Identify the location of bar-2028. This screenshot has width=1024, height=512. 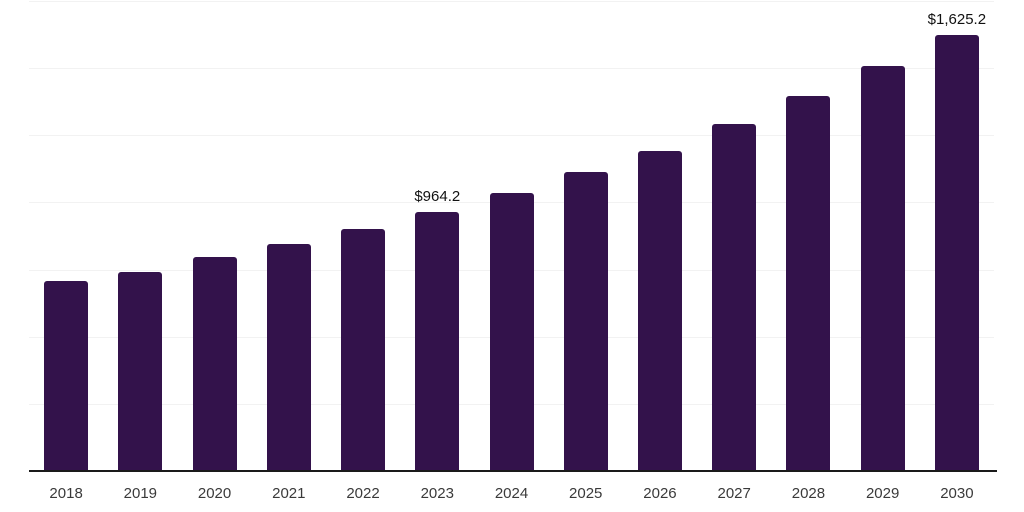
(808, 283).